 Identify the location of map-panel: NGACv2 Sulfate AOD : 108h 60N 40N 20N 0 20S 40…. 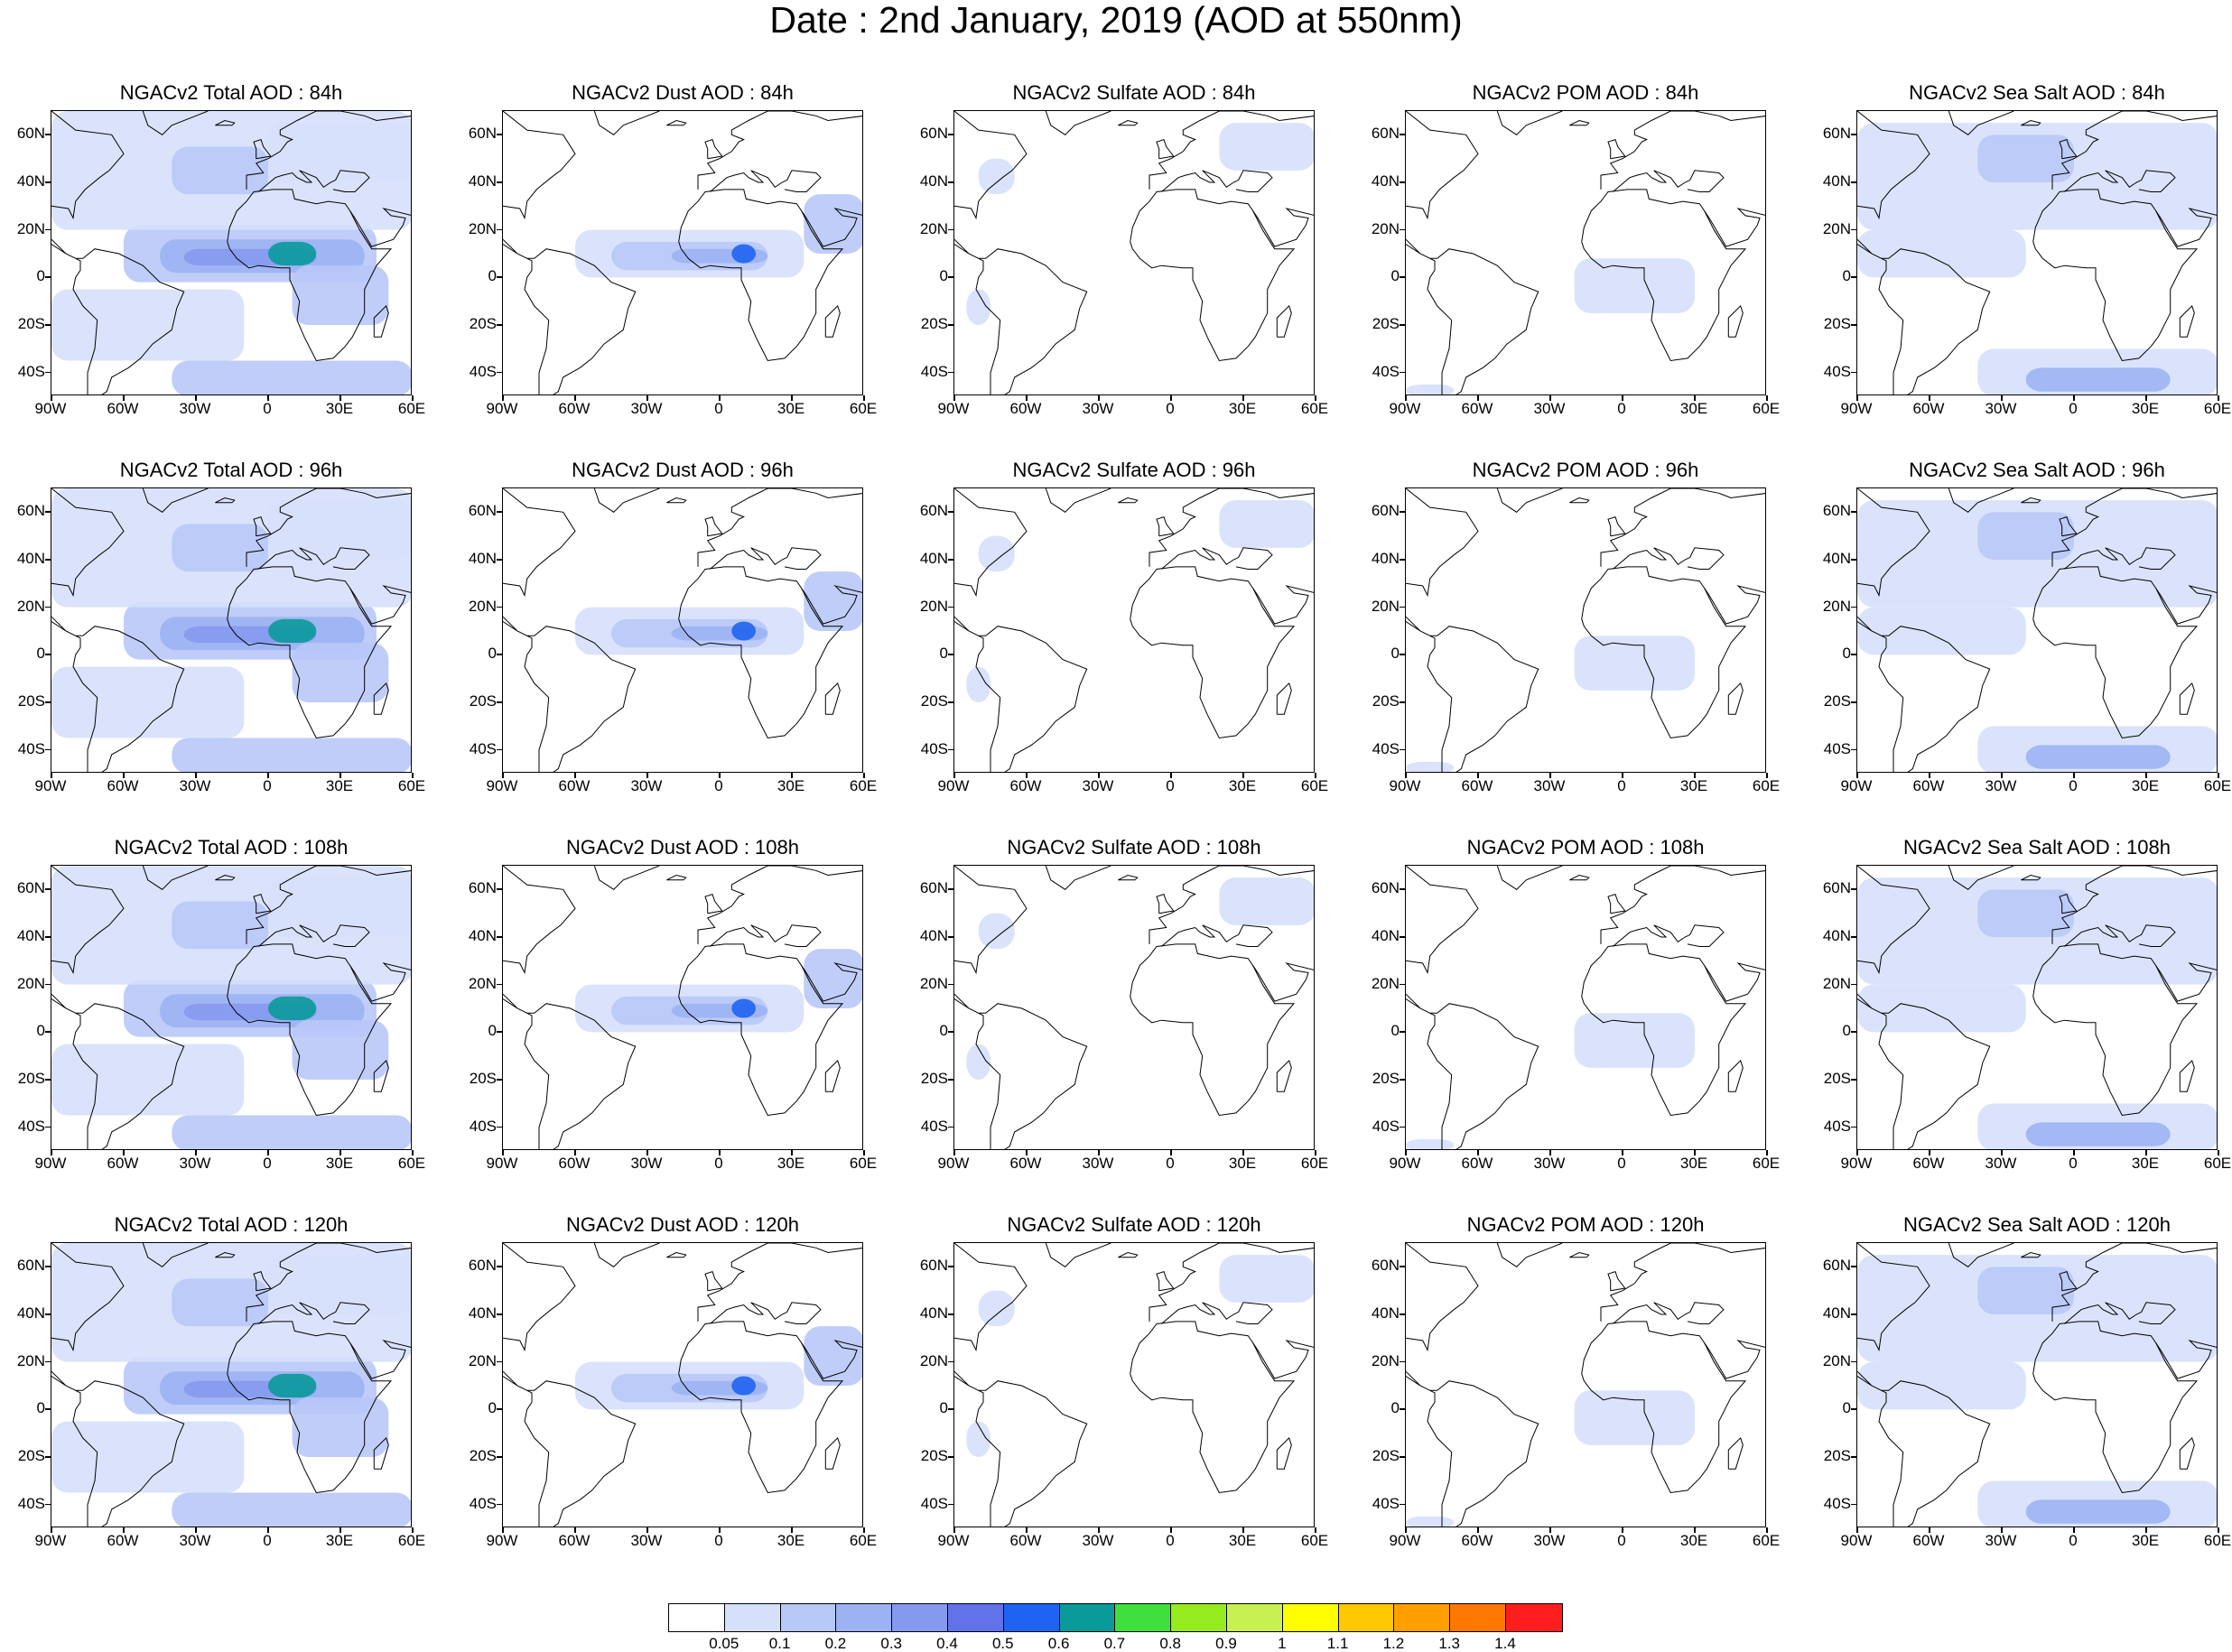
(1128, 1021).